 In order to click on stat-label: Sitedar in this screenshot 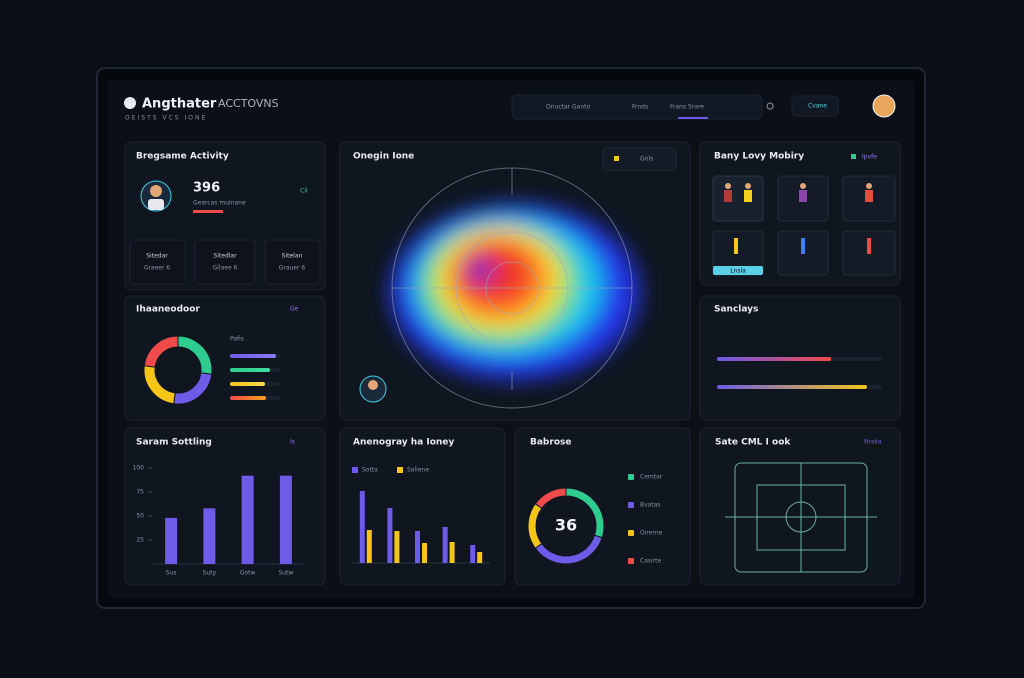, I will do `click(157, 256)`.